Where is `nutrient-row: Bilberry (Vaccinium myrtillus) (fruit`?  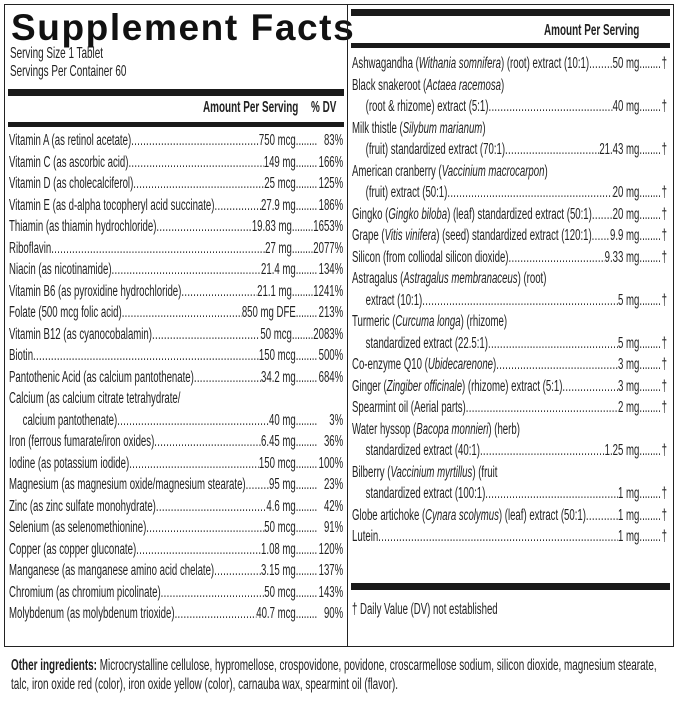
nutrient-row: Bilberry (Vaccinium myrtillus) (fruit is located at coordinates (509, 473).